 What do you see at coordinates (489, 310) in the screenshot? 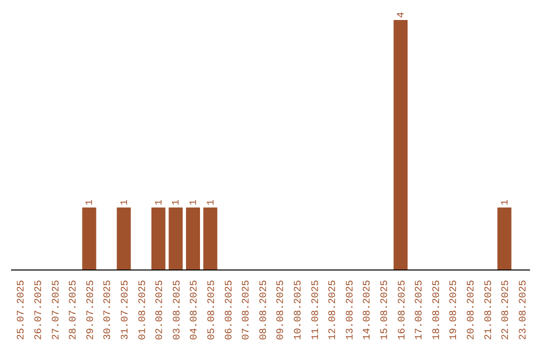
I see `x-tick-label: 21.08.2025` at bounding box center [489, 310].